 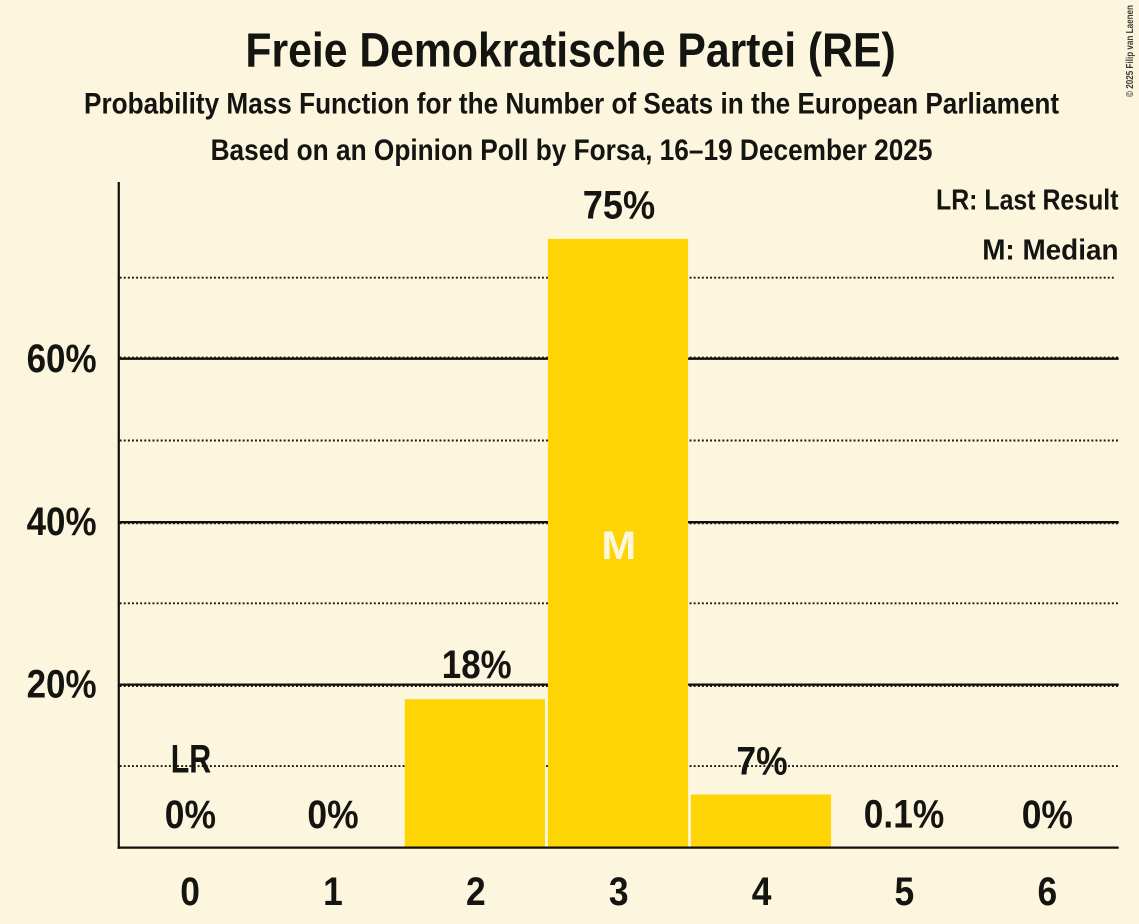 What do you see at coordinates (333, 892) in the screenshot?
I see `svg-text: 1` at bounding box center [333, 892].